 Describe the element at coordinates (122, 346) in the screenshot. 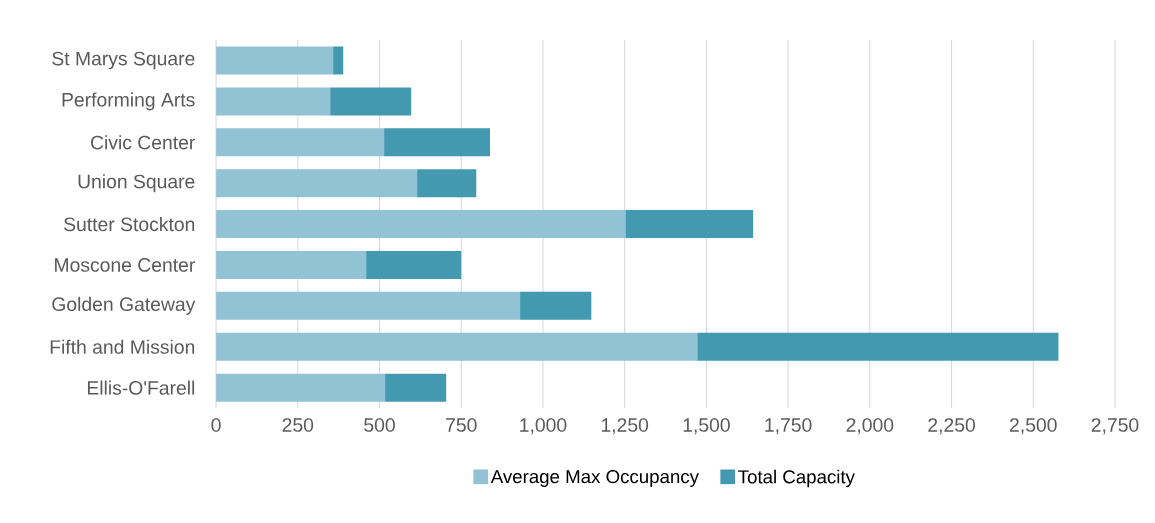

I see `y-tick-label: Fifth and Mission` at that location.